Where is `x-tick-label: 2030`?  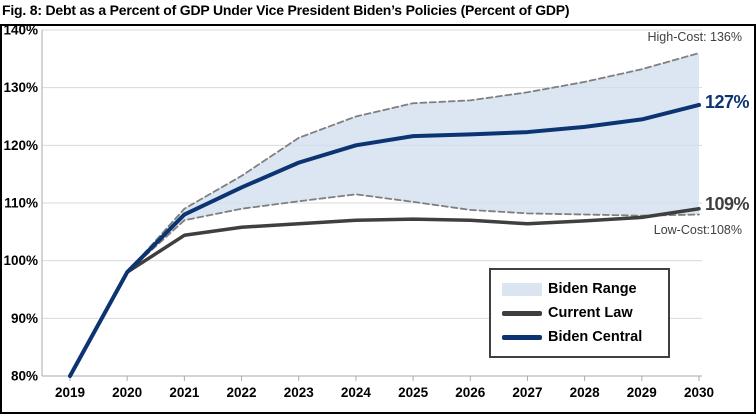
x-tick-label: 2030 is located at coordinates (699, 392).